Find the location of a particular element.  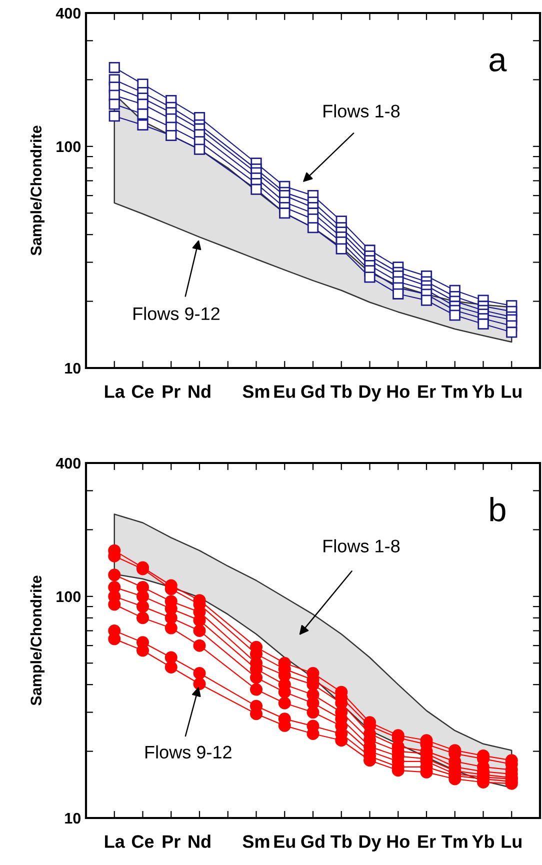

annotation: a is located at coordinates (498, 62).